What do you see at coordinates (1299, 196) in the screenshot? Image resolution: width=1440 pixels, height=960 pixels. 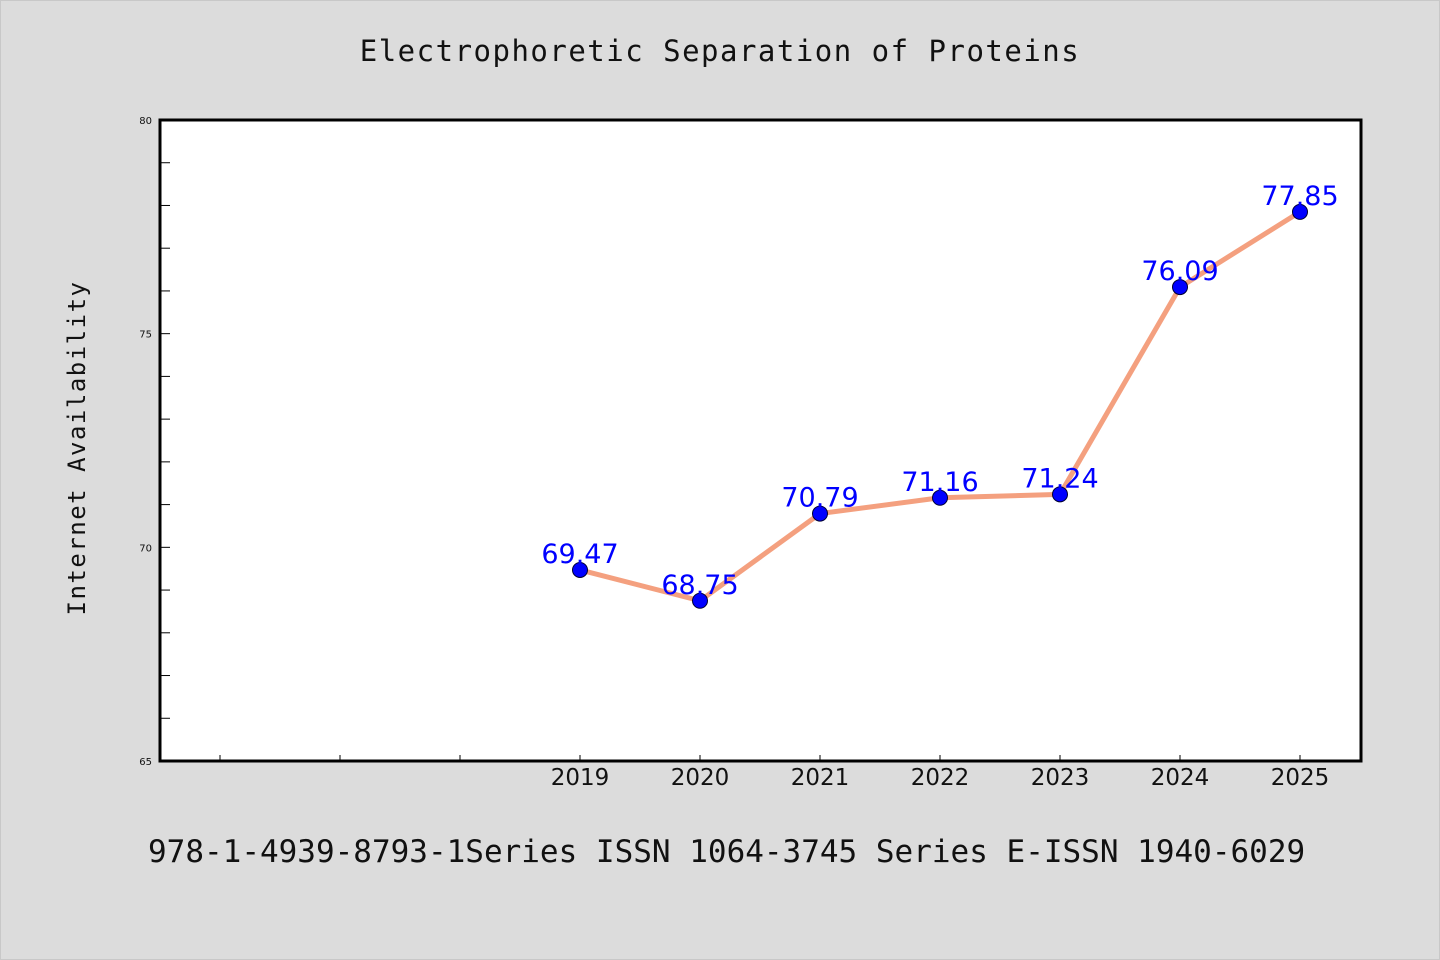 I see `data-label: 77.85` at bounding box center [1299, 196].